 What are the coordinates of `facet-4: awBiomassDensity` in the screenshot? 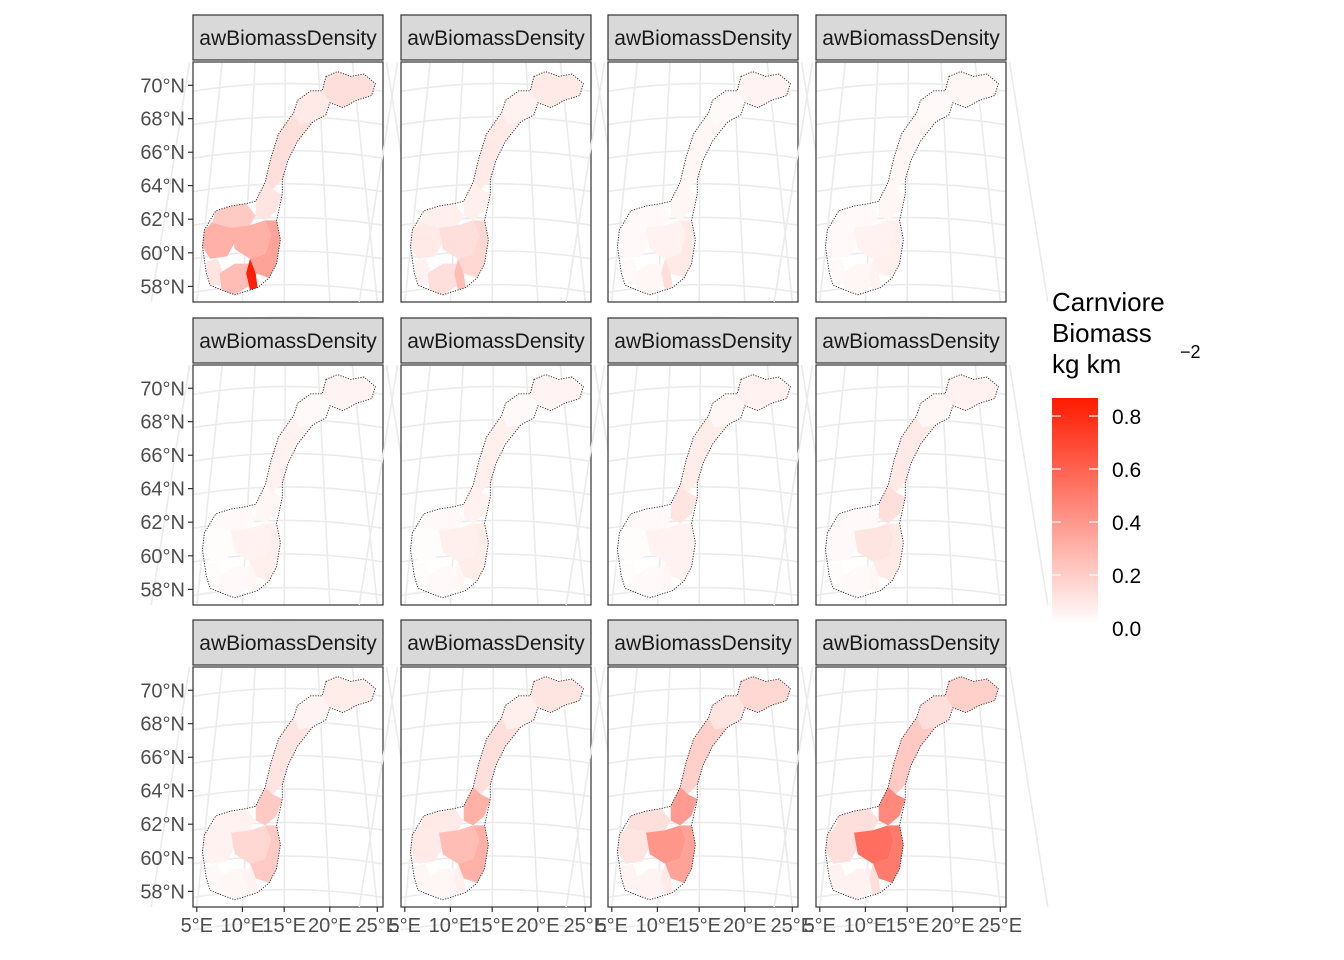 It's located at (911, 170).